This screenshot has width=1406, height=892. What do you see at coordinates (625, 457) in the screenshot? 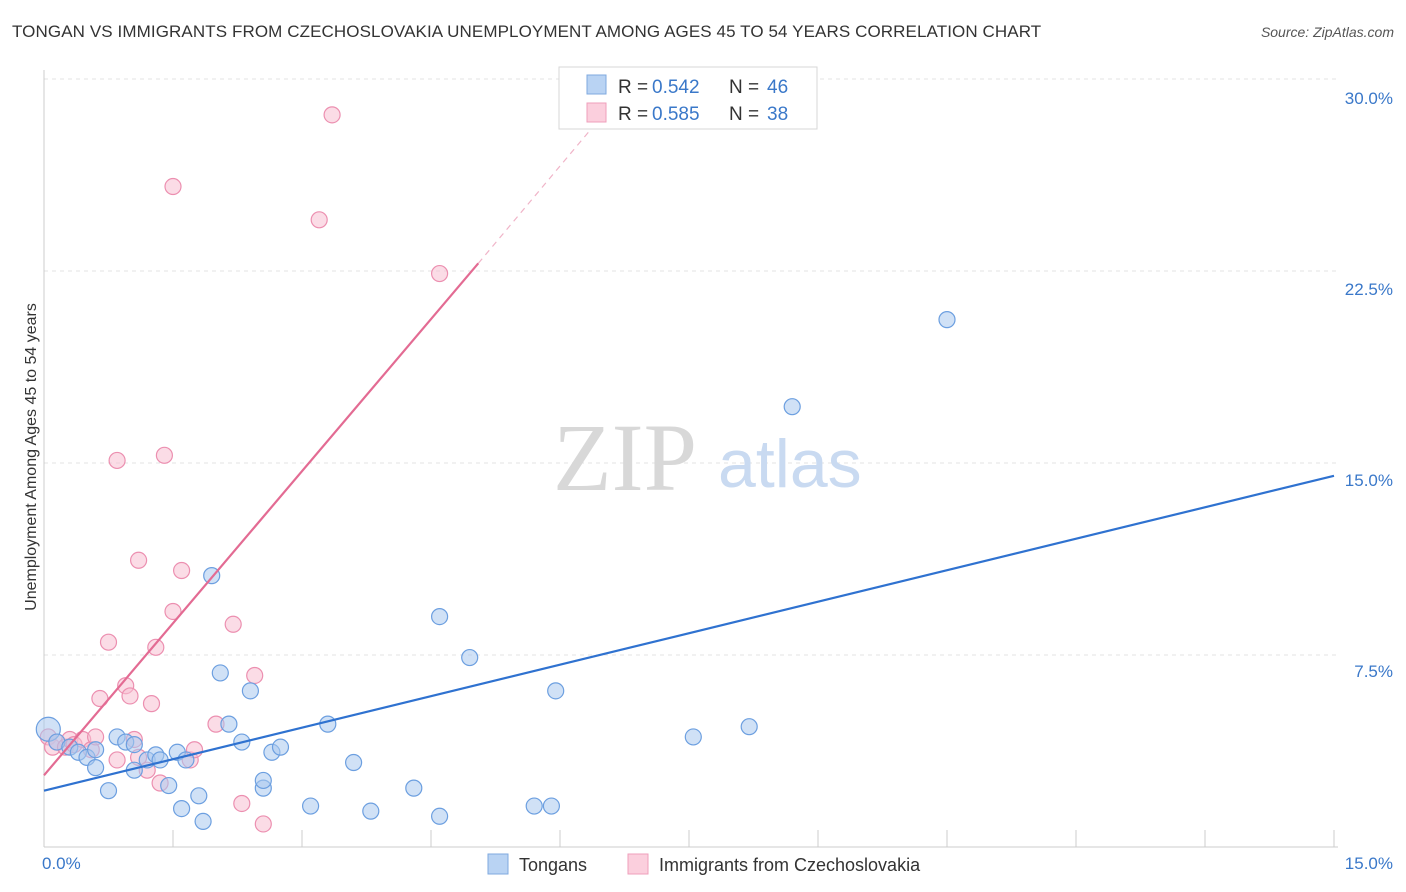
I see `watermark-zip: ZIP` at bounding box center [625, 457].